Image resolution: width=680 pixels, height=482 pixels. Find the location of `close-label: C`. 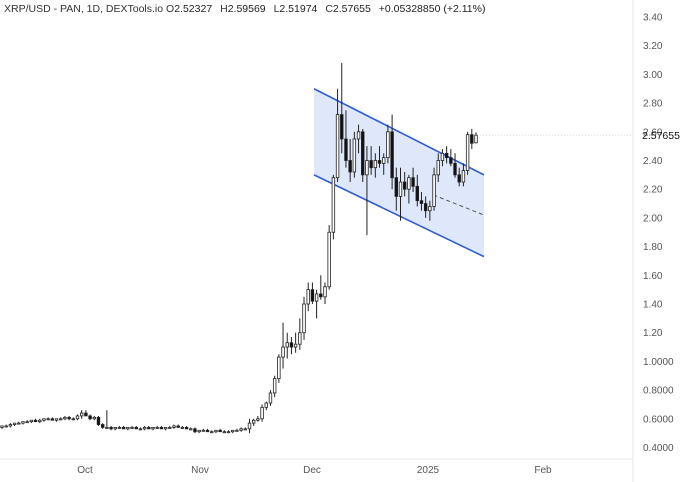

close-label: C is located at coordinates (329, 9).